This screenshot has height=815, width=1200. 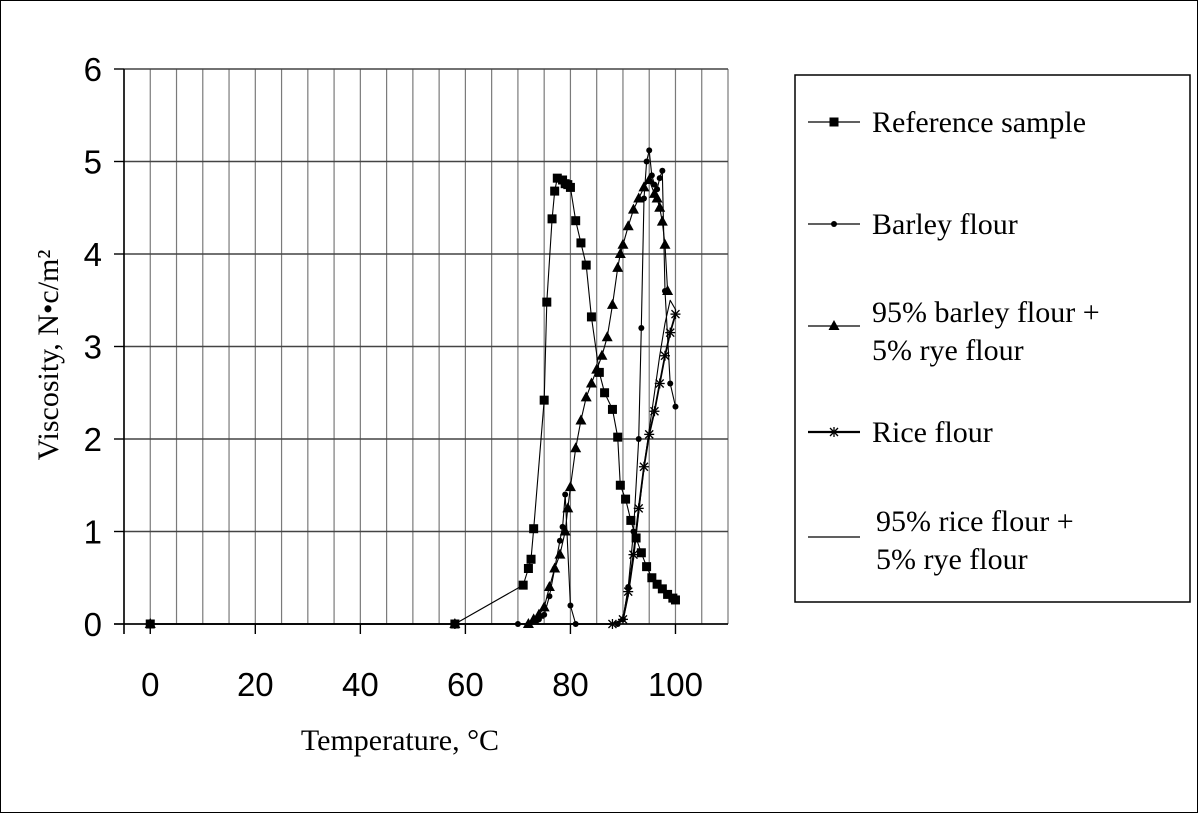 I want to click on legend-item-4: Rice flour, so click(x=900, y=432).